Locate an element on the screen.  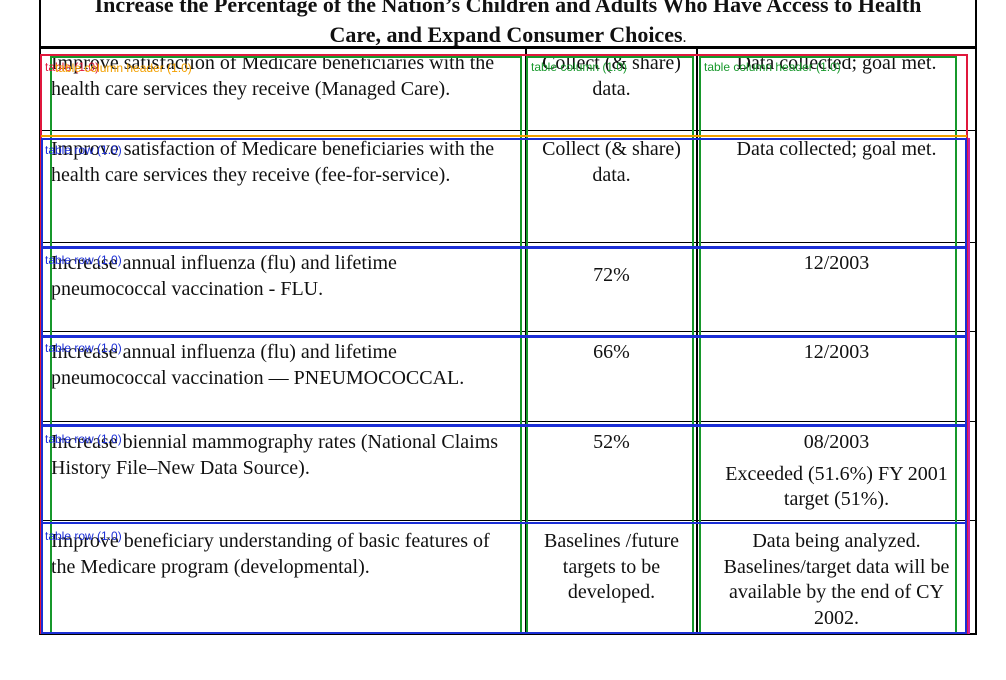
result-text: 08/2003 is located at coordinates (836, 442).